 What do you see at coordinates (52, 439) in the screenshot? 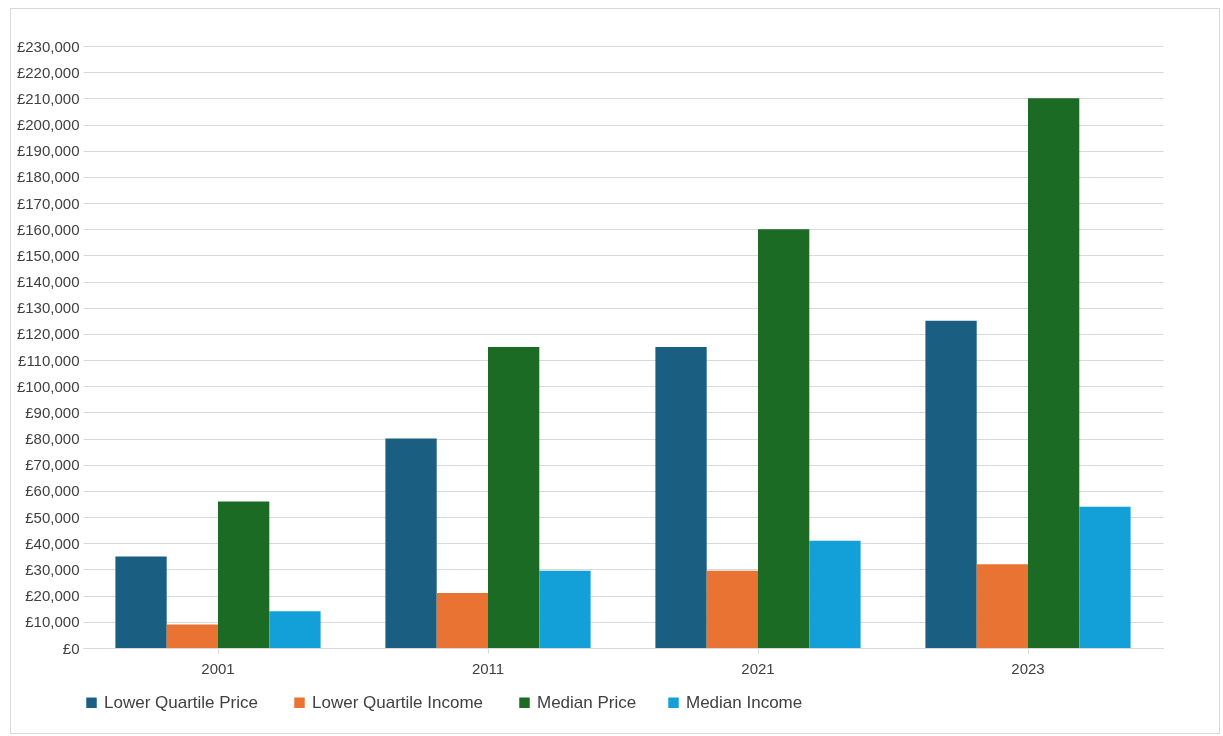
I see `y-tick-label: £80,000` at bounding box center [52, 439].